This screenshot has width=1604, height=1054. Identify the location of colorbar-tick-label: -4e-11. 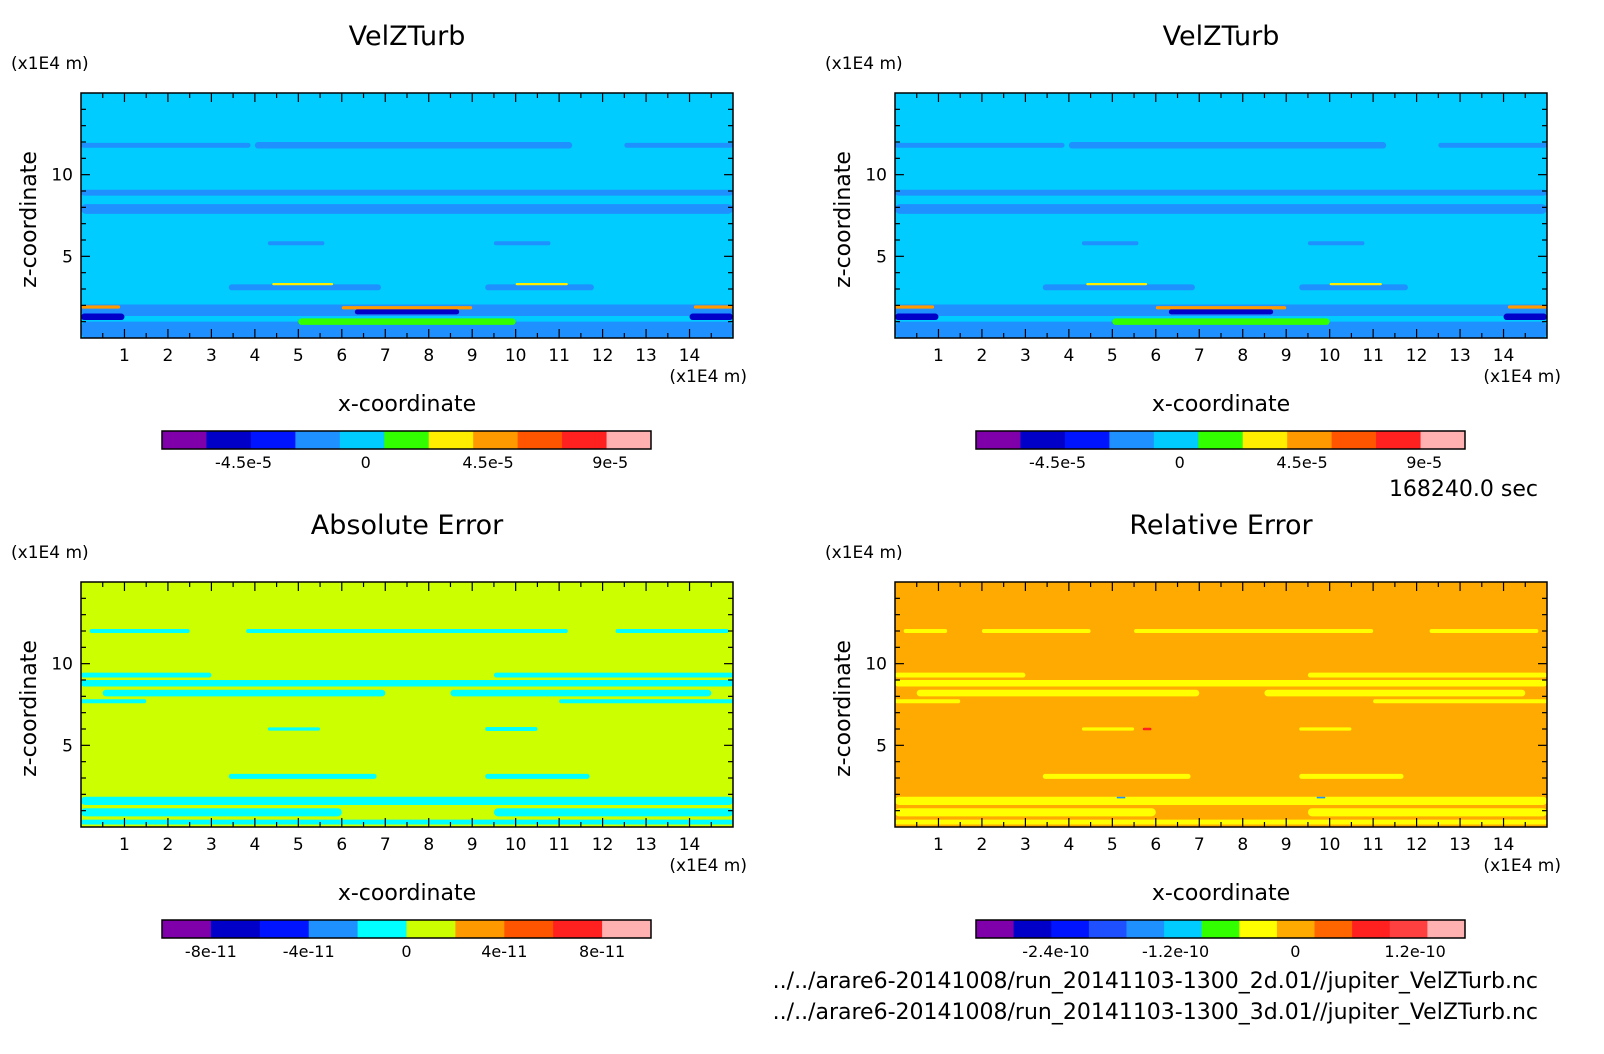
(309, 951).